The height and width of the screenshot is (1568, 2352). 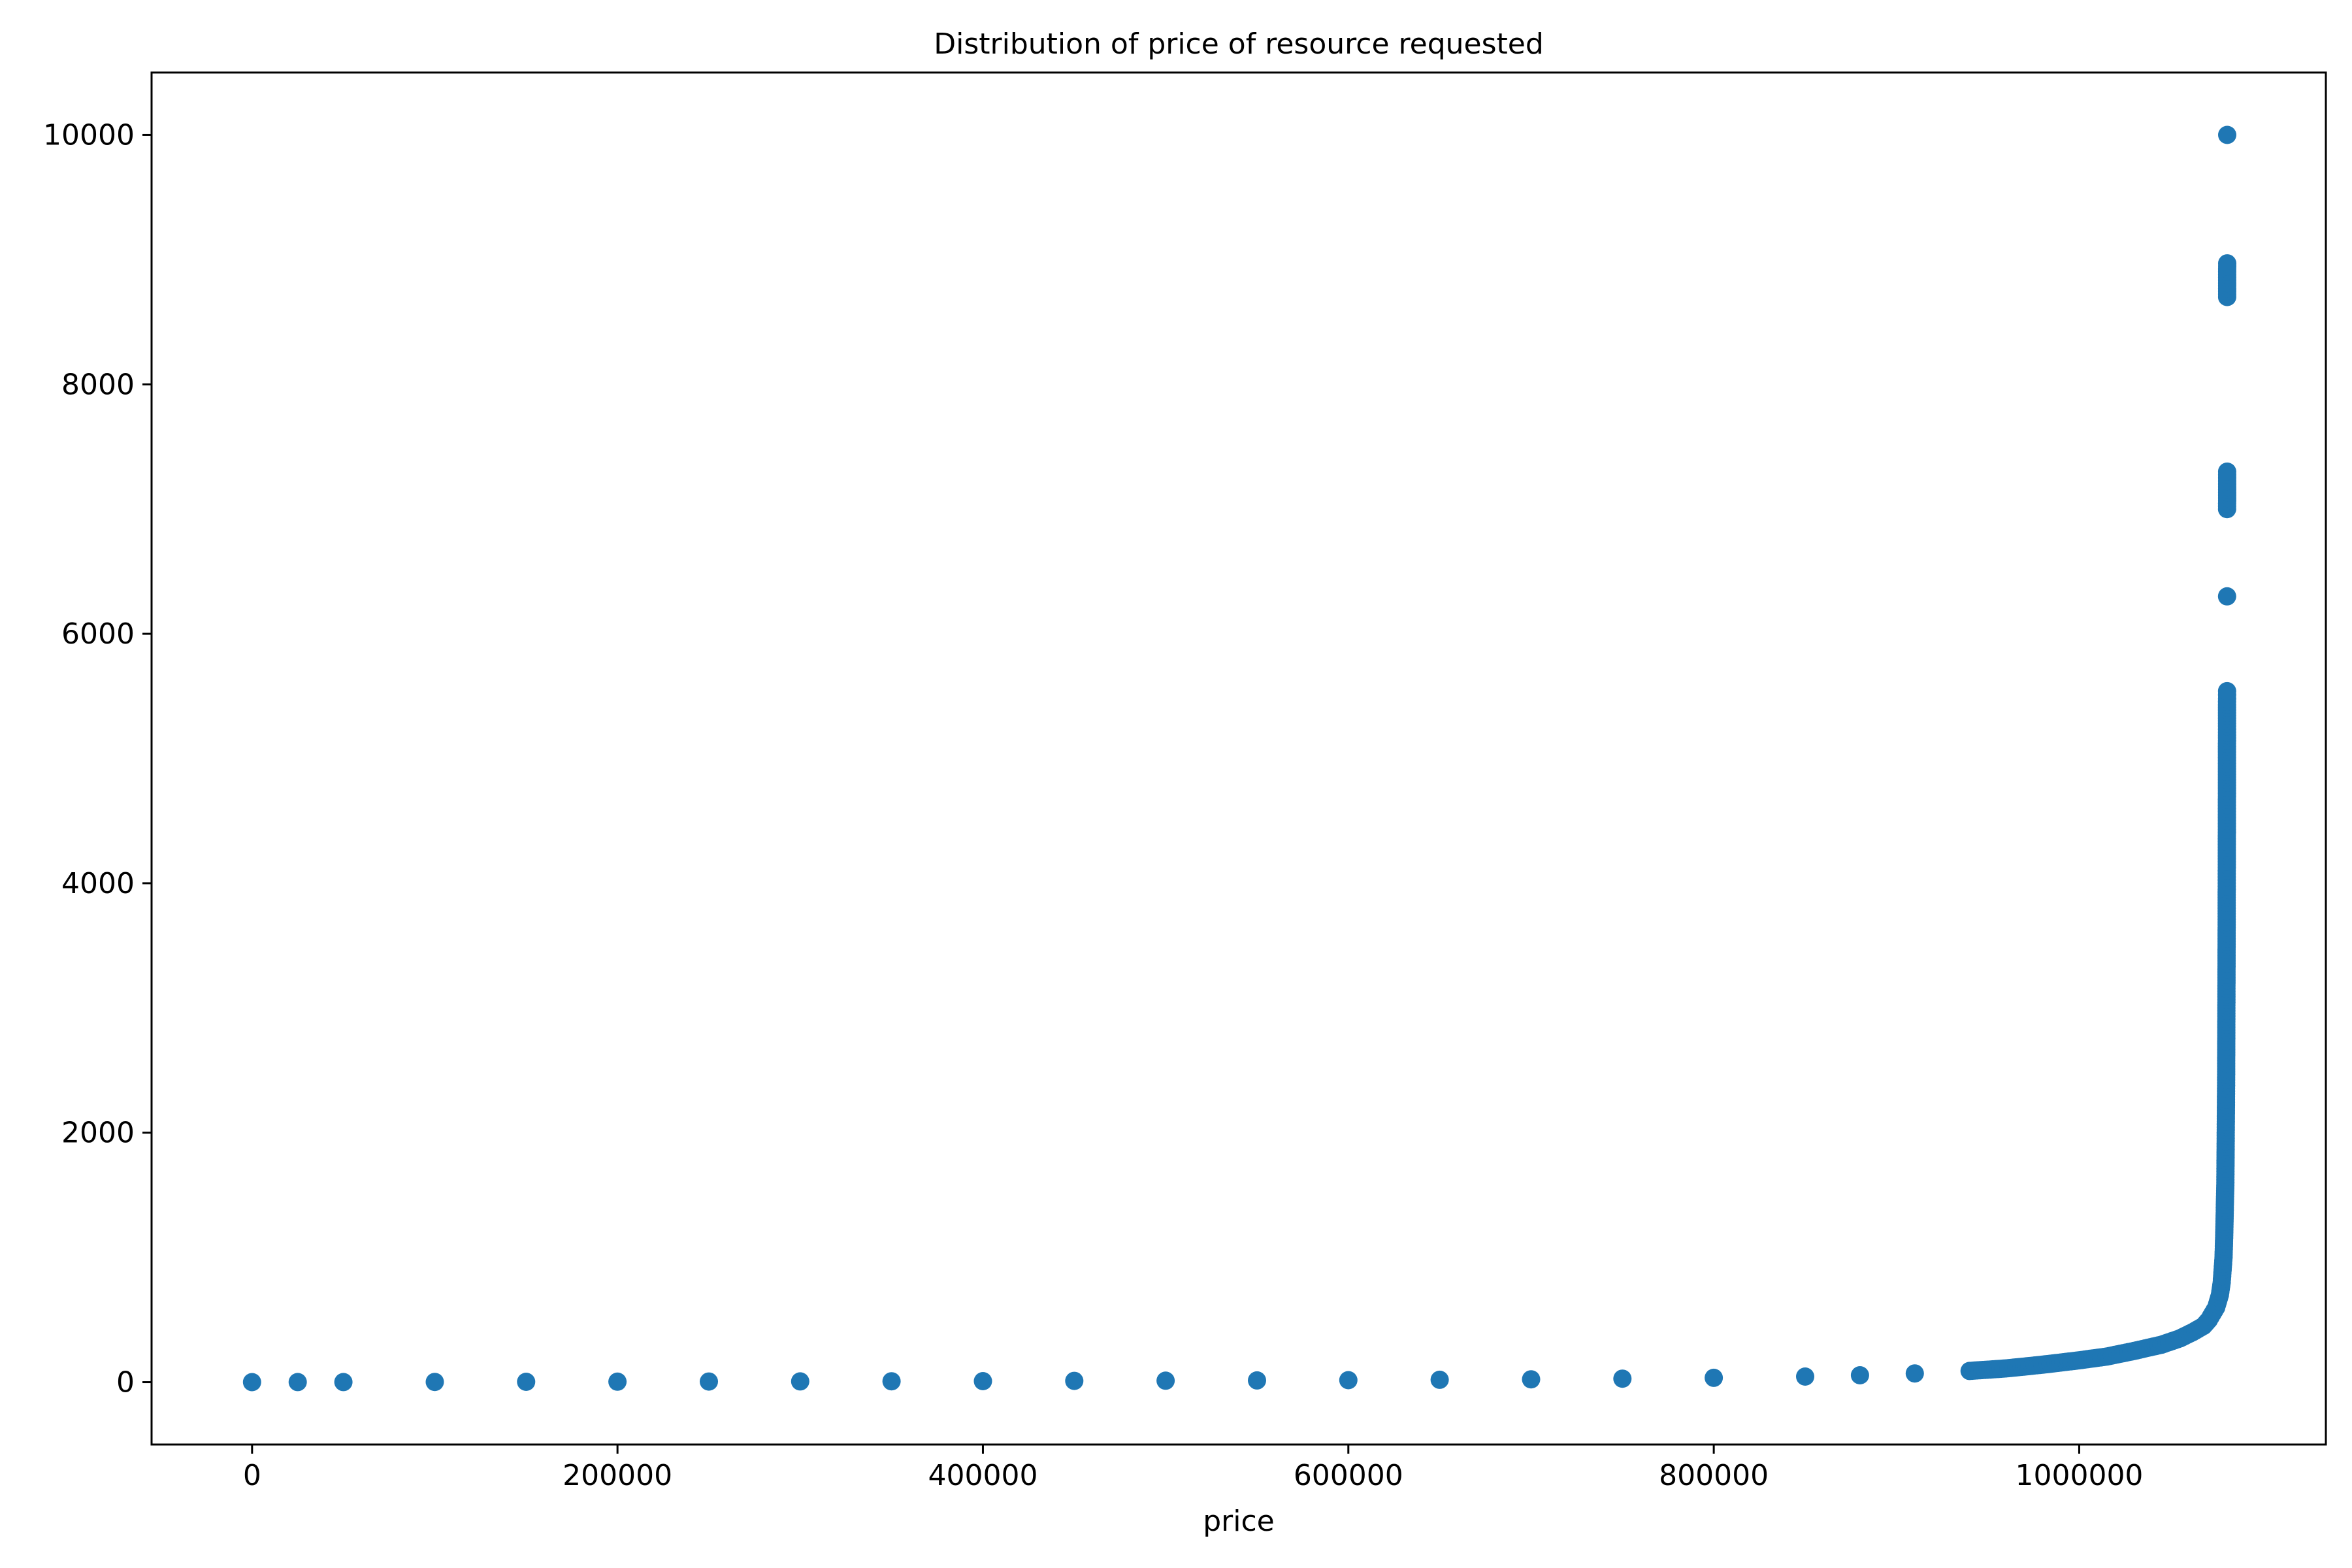 What do you see at coordinates (98, 883) in the screenshot?
I see `y-tick-label: 4000` at bounding box center [98, 883].